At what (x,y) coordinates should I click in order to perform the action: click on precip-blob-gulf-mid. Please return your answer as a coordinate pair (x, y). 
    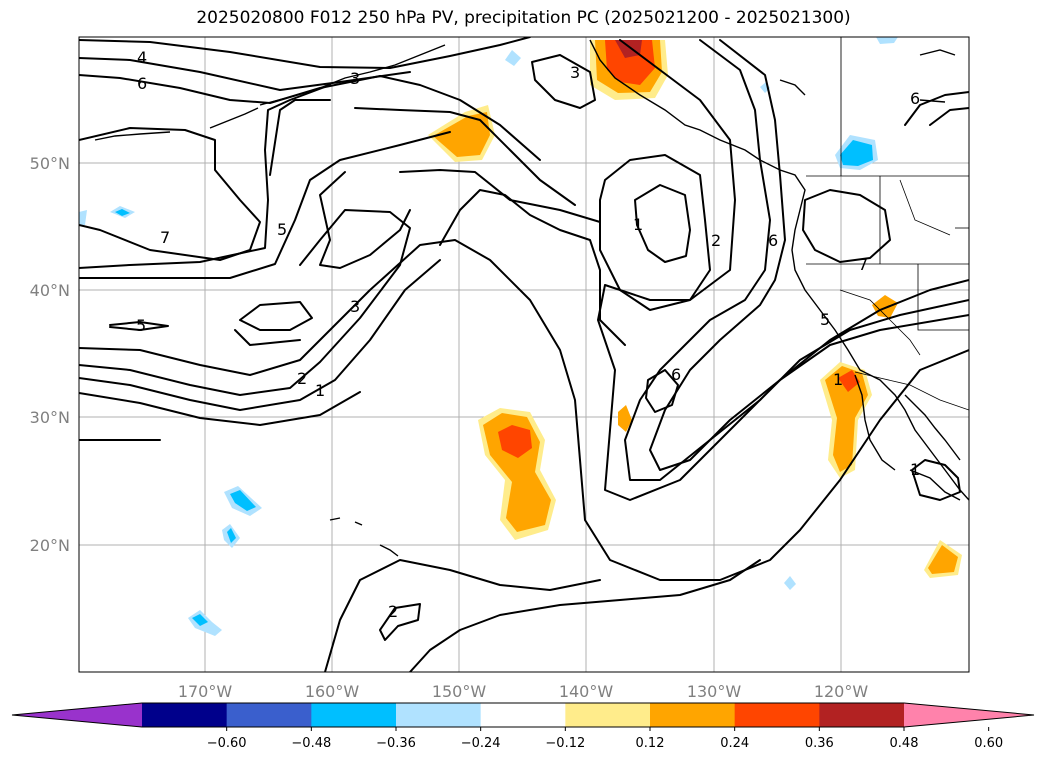
    Looking at the image, I should click on (461, 134).